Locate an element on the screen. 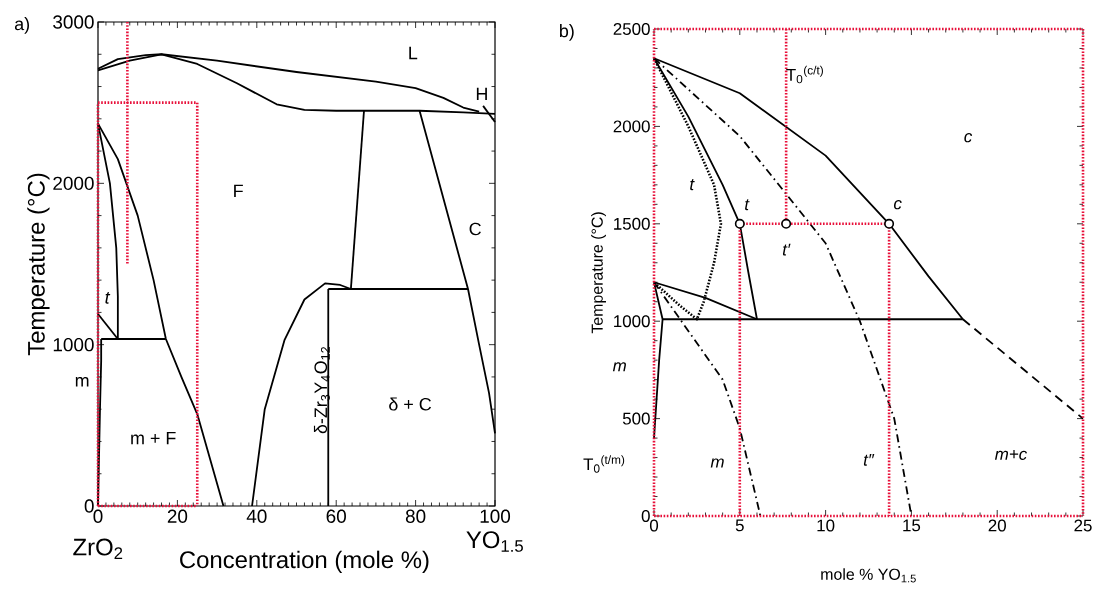 The width and height of the screenshot is (1109, 597). x-axis-title: mole % YO$_{1.5}$ is located at coordinates (868, 575).